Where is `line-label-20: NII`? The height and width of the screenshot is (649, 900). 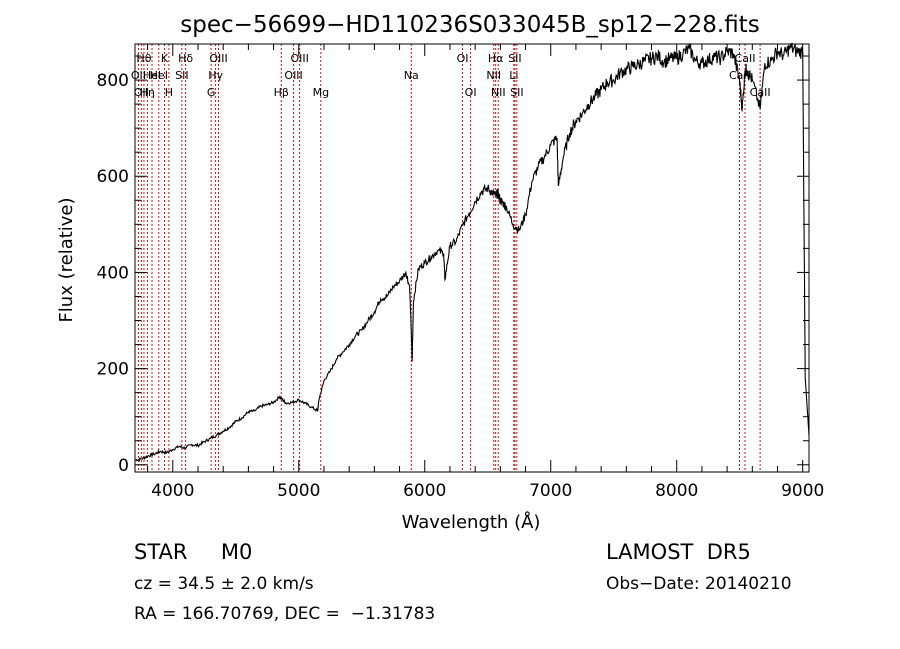
line-label-20: NII is located at coordinates (493, 75).